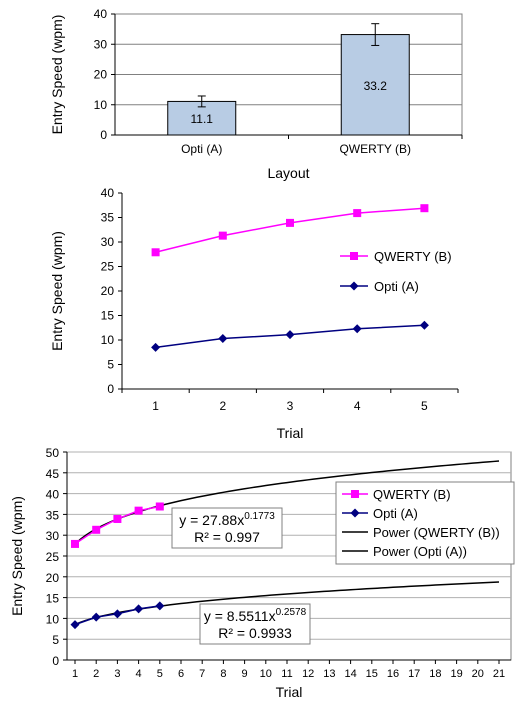 The width and height of the screenshot is (520, 704). Describe the element at coordinates (201, 149) in the screenshot. I see `x-tick-label: Opti (A)` at that location.